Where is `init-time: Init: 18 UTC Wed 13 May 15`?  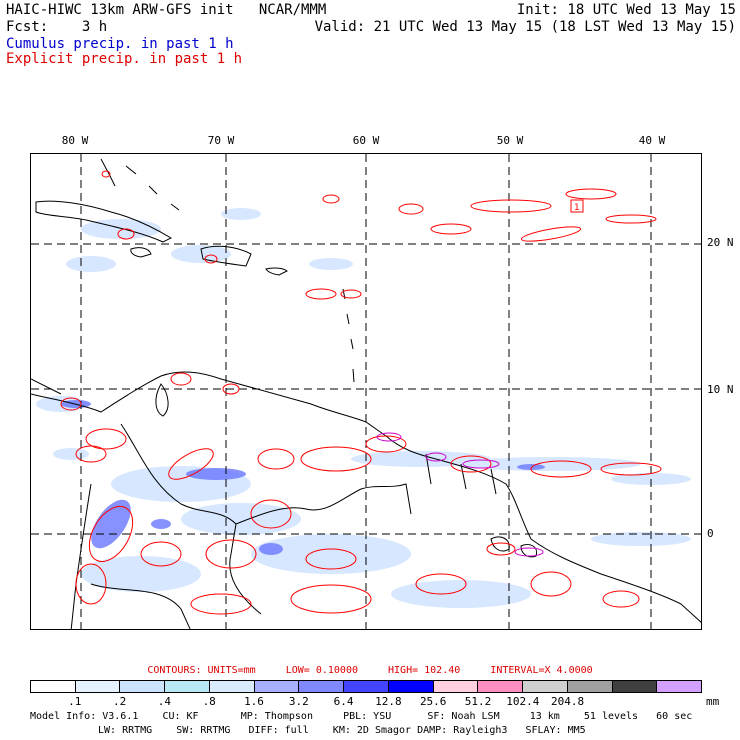 init-time: Init: 18 UTC Wed 13 May 15 is located at coordinates (626, 10).